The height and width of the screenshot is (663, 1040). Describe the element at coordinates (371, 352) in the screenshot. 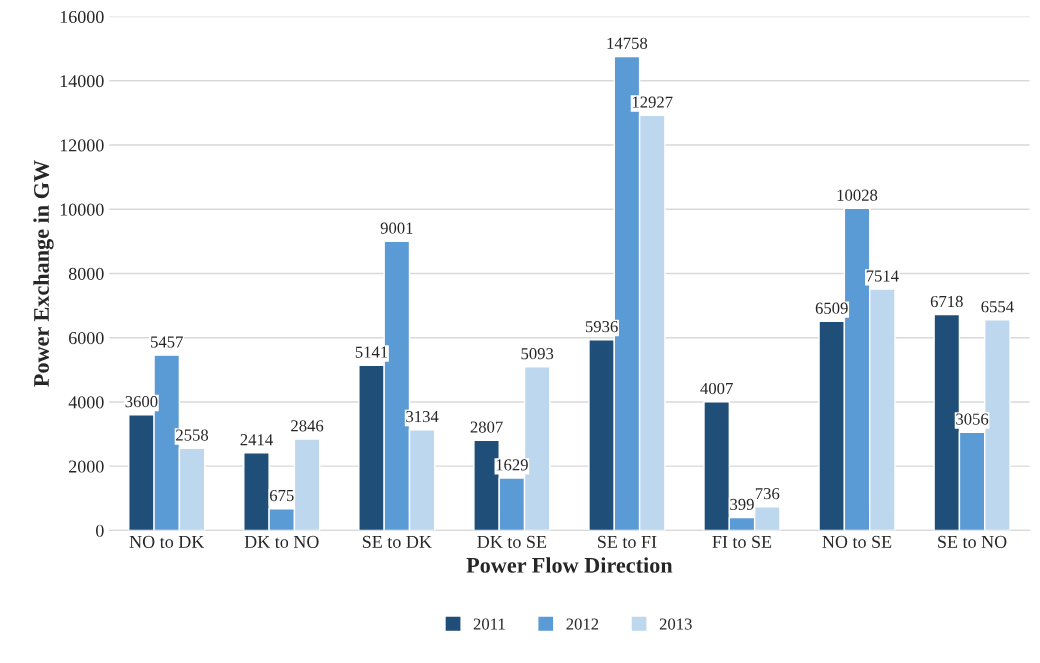

I see `data-label: 5141` at that location.